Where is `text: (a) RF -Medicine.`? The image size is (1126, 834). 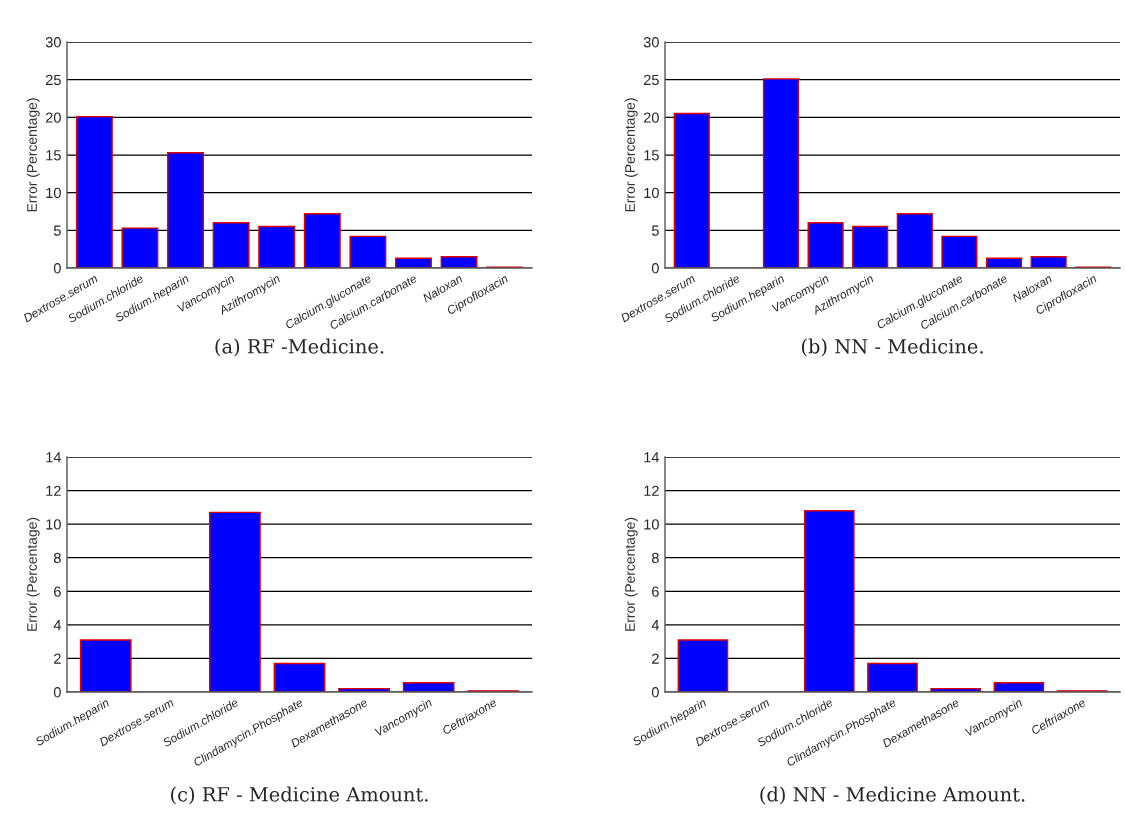 text: (a) RF -Medicine. is located at coordinates (299, 347).